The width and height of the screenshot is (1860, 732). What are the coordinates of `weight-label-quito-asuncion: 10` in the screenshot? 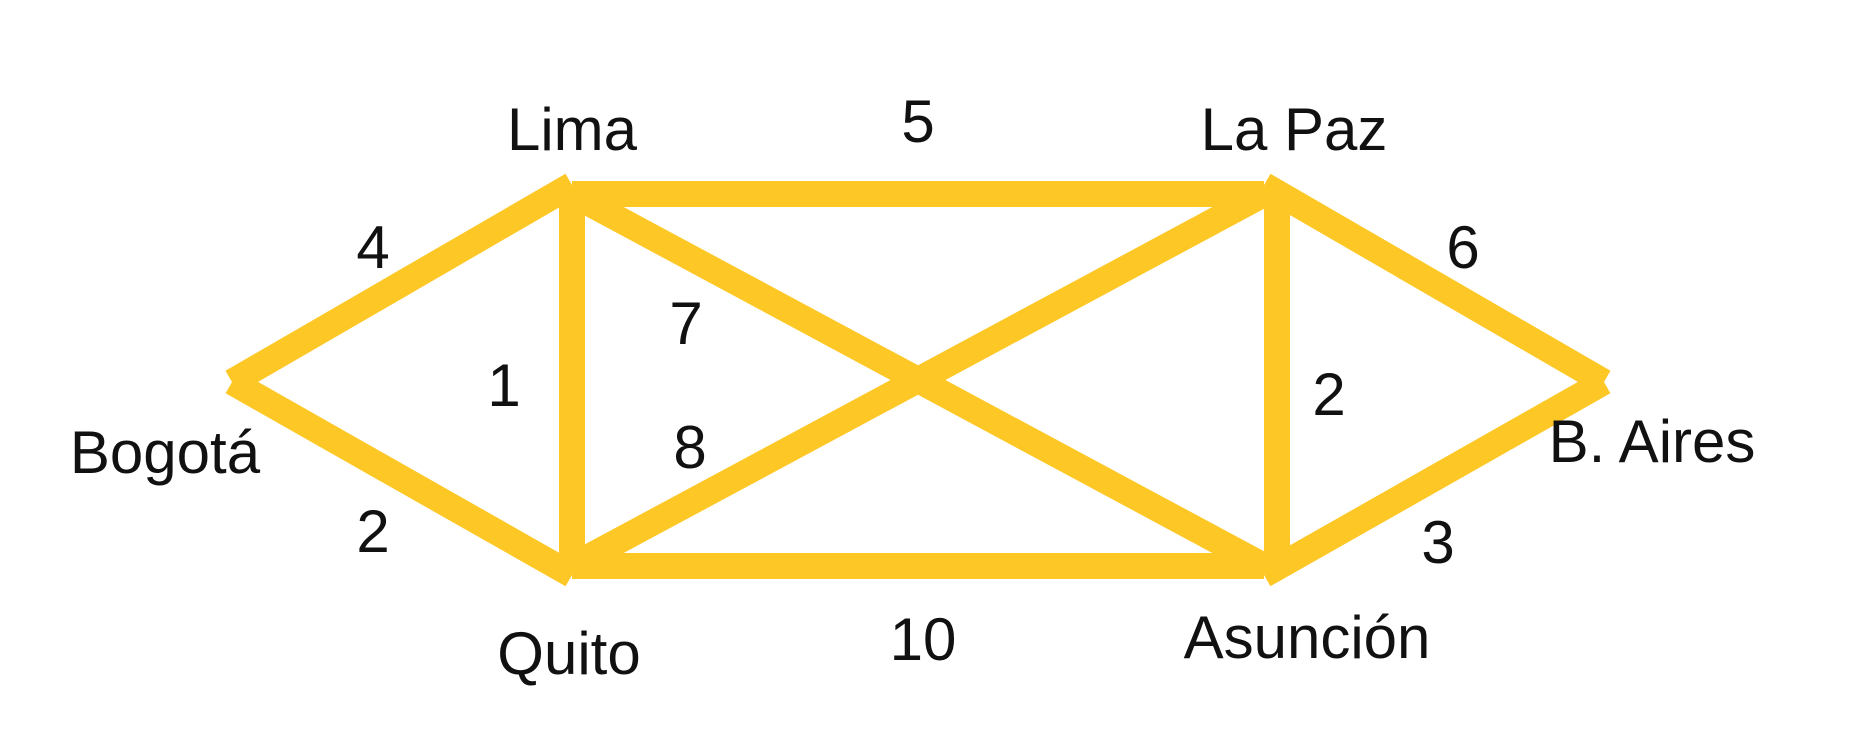 It's located at (923, 639).